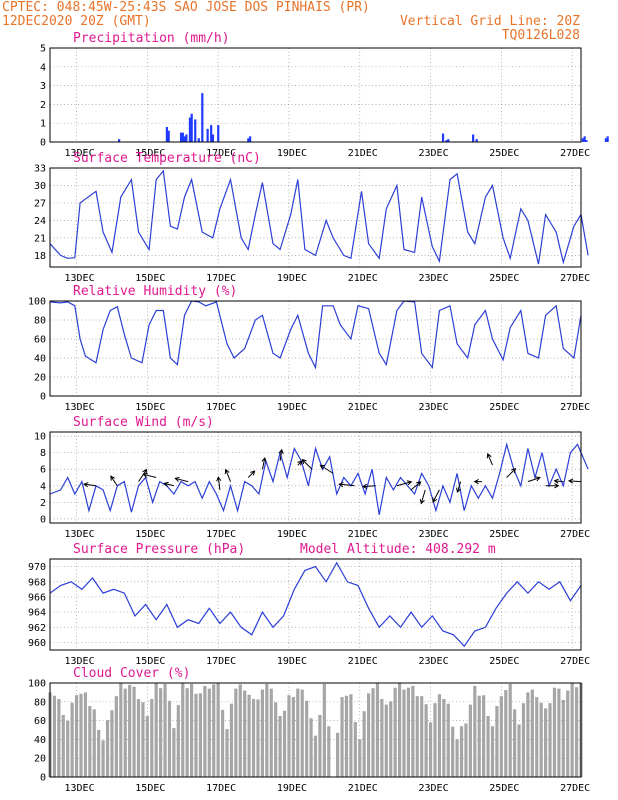  Describe the element at coordinates (40, 221) in the screenshot. I see `temperature-y-tick-label: 24` at that location.